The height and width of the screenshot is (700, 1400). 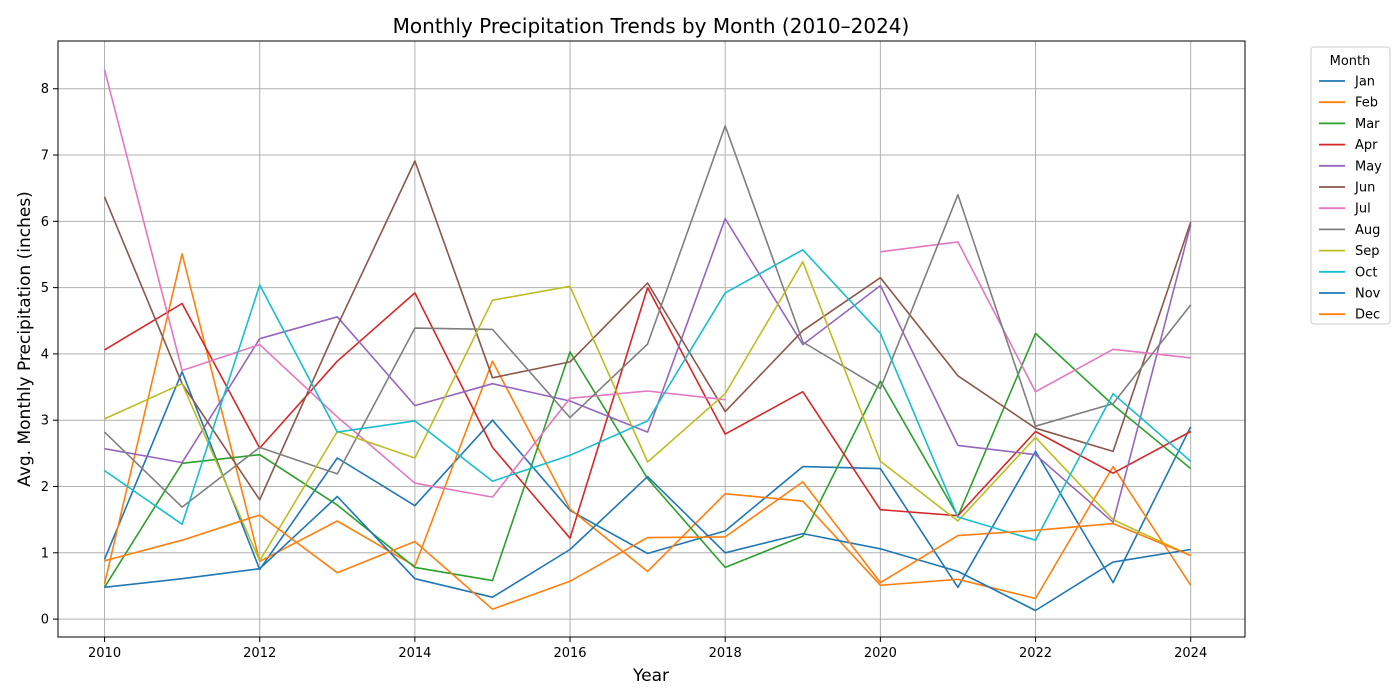 What do you see at coordinates (45, 354) in the screenshot?
I see `y-tick-label: 4` at bounding box center [45, 354].